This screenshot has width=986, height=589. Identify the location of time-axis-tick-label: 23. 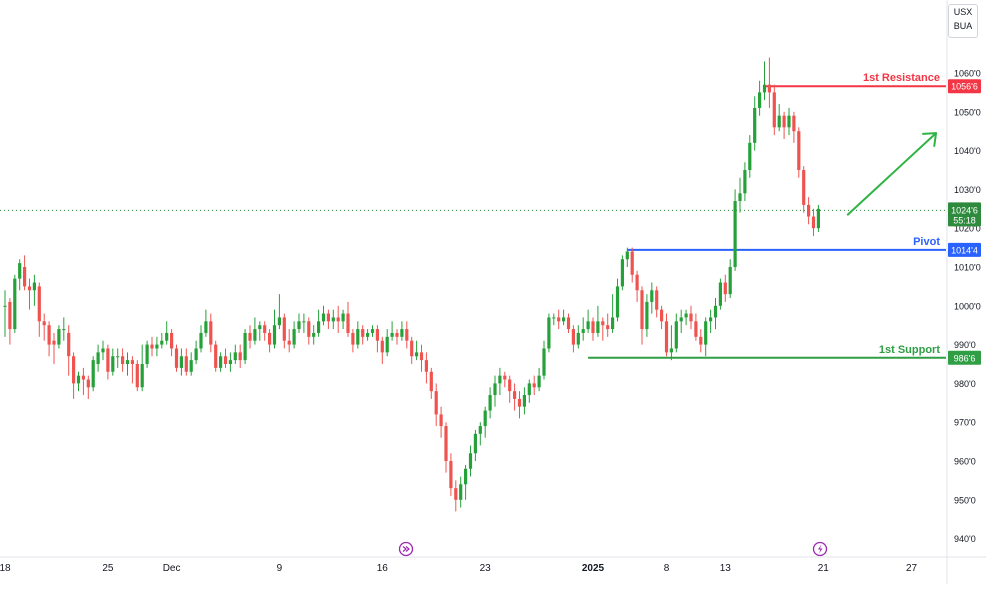
(486, 568).